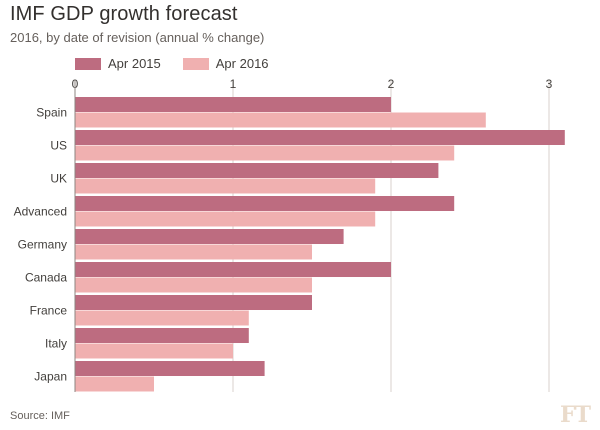 This screenshot has width=600, height=430. I want to click on legend-swatch-2016, so click(195, 63).